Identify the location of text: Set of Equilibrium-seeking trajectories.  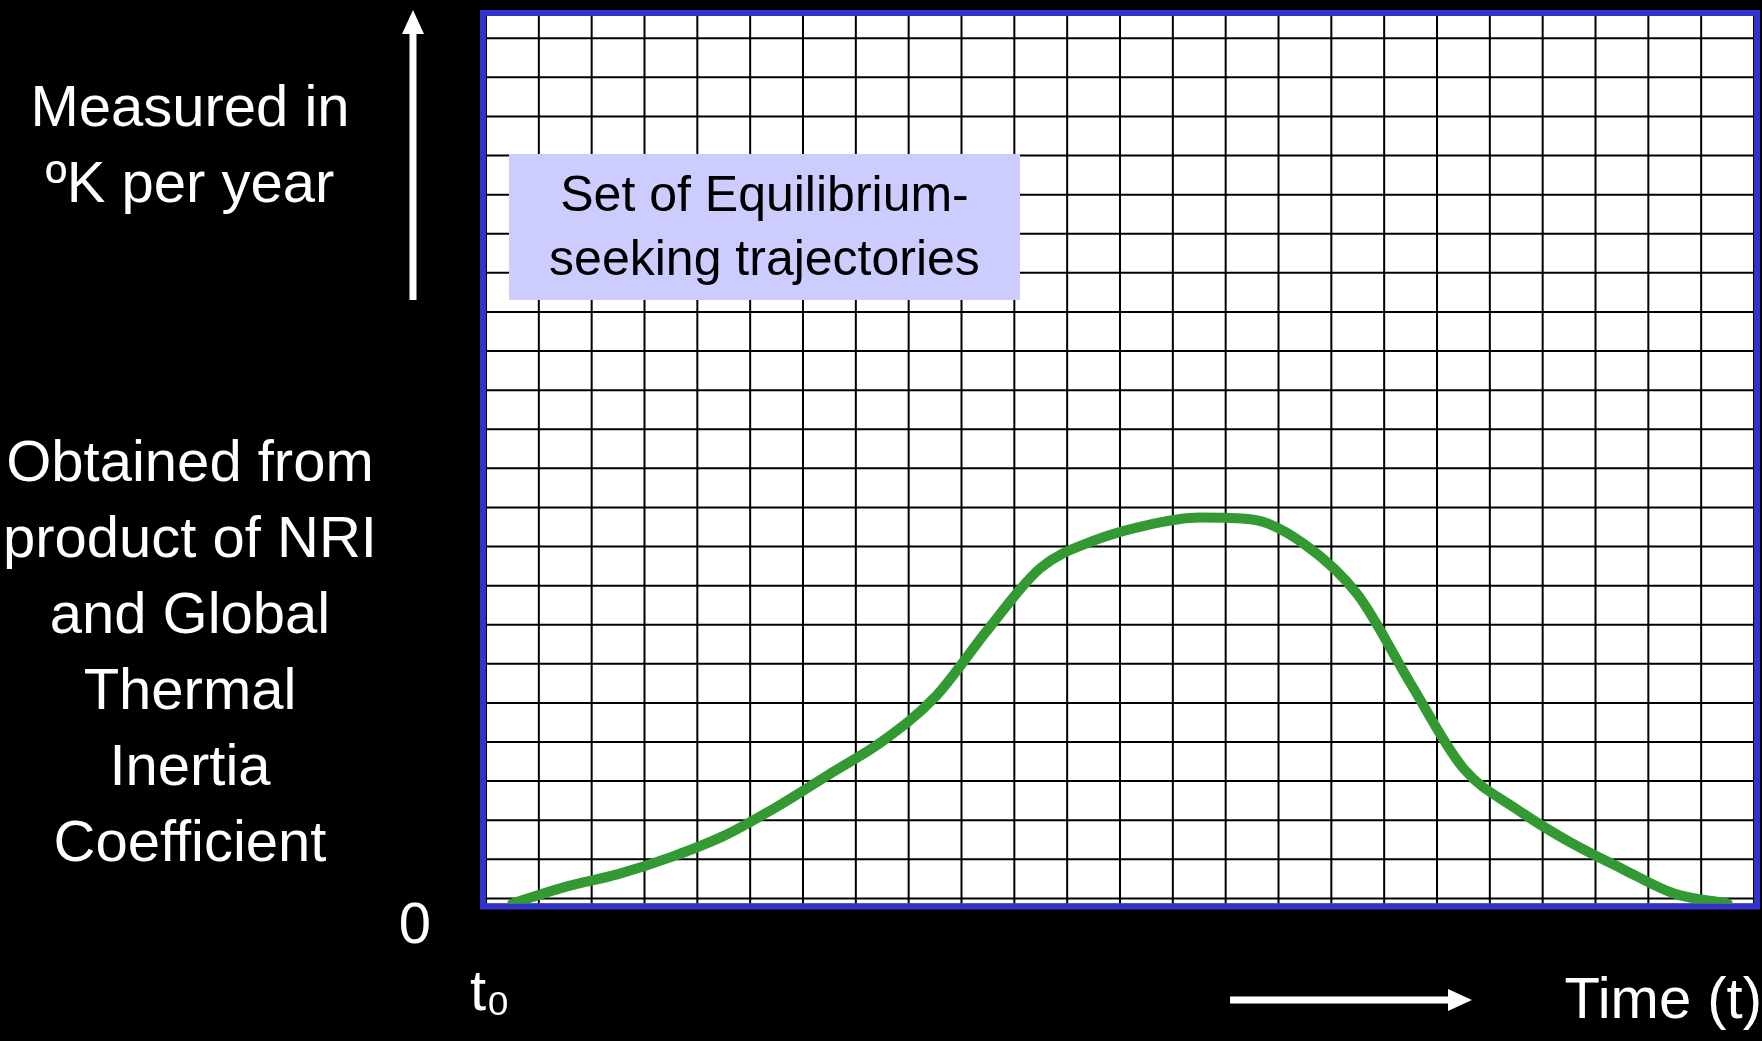
(764, 227).